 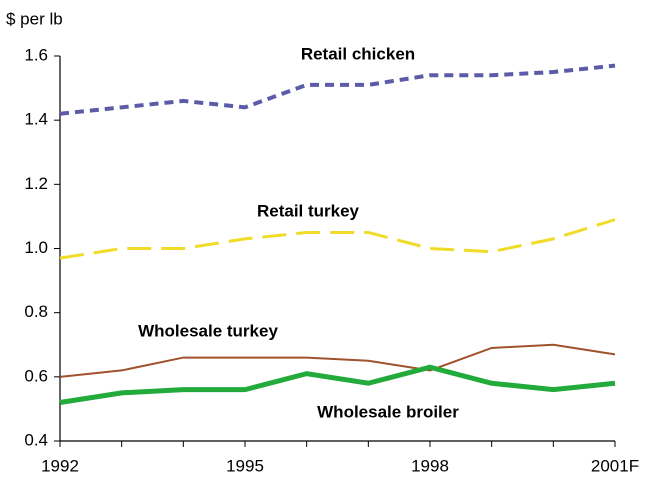 What do you see at coordinates (615, 465) in the screenshot?
I see `x-tick-label: 2001F` at bounding box center [615, 465].